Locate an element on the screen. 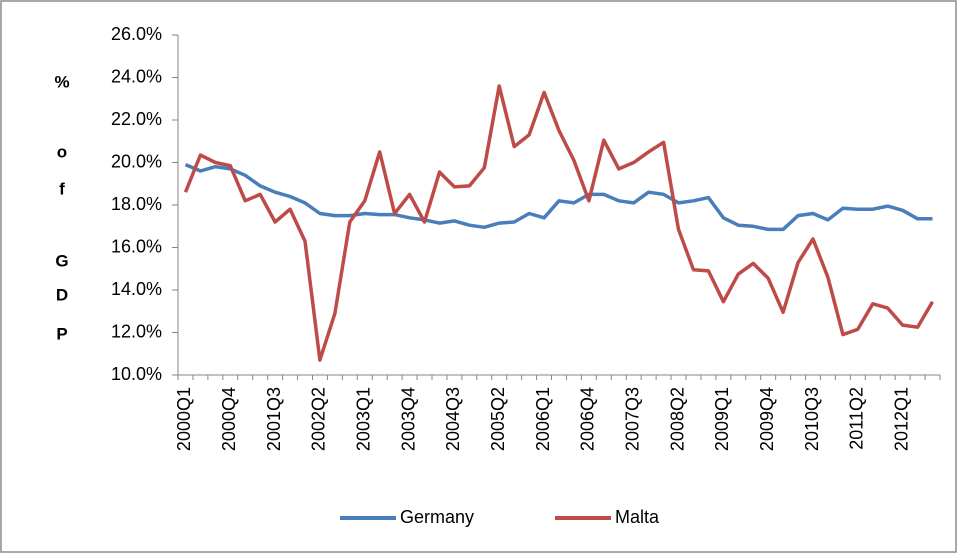  y-axis-label: G is located at coordinates (61, 260).